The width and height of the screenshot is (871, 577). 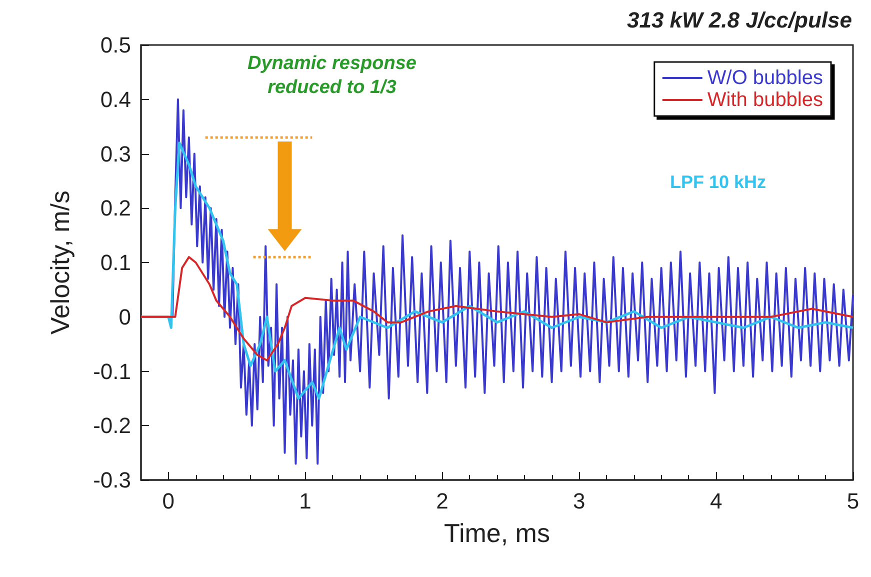 I want to click on x-tick-label: 4, so click(x=716, y=501).